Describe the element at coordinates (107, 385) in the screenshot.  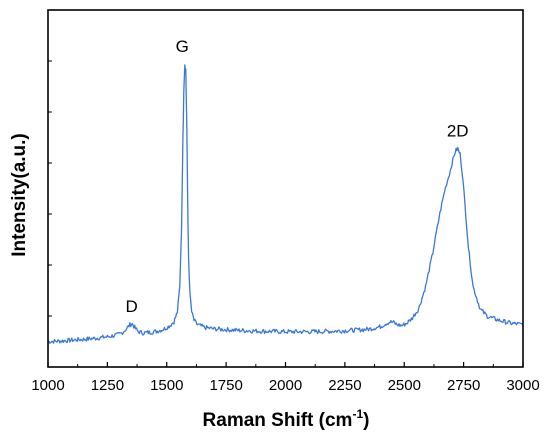
I see `x-tick-label-1250: 1250` at that location.